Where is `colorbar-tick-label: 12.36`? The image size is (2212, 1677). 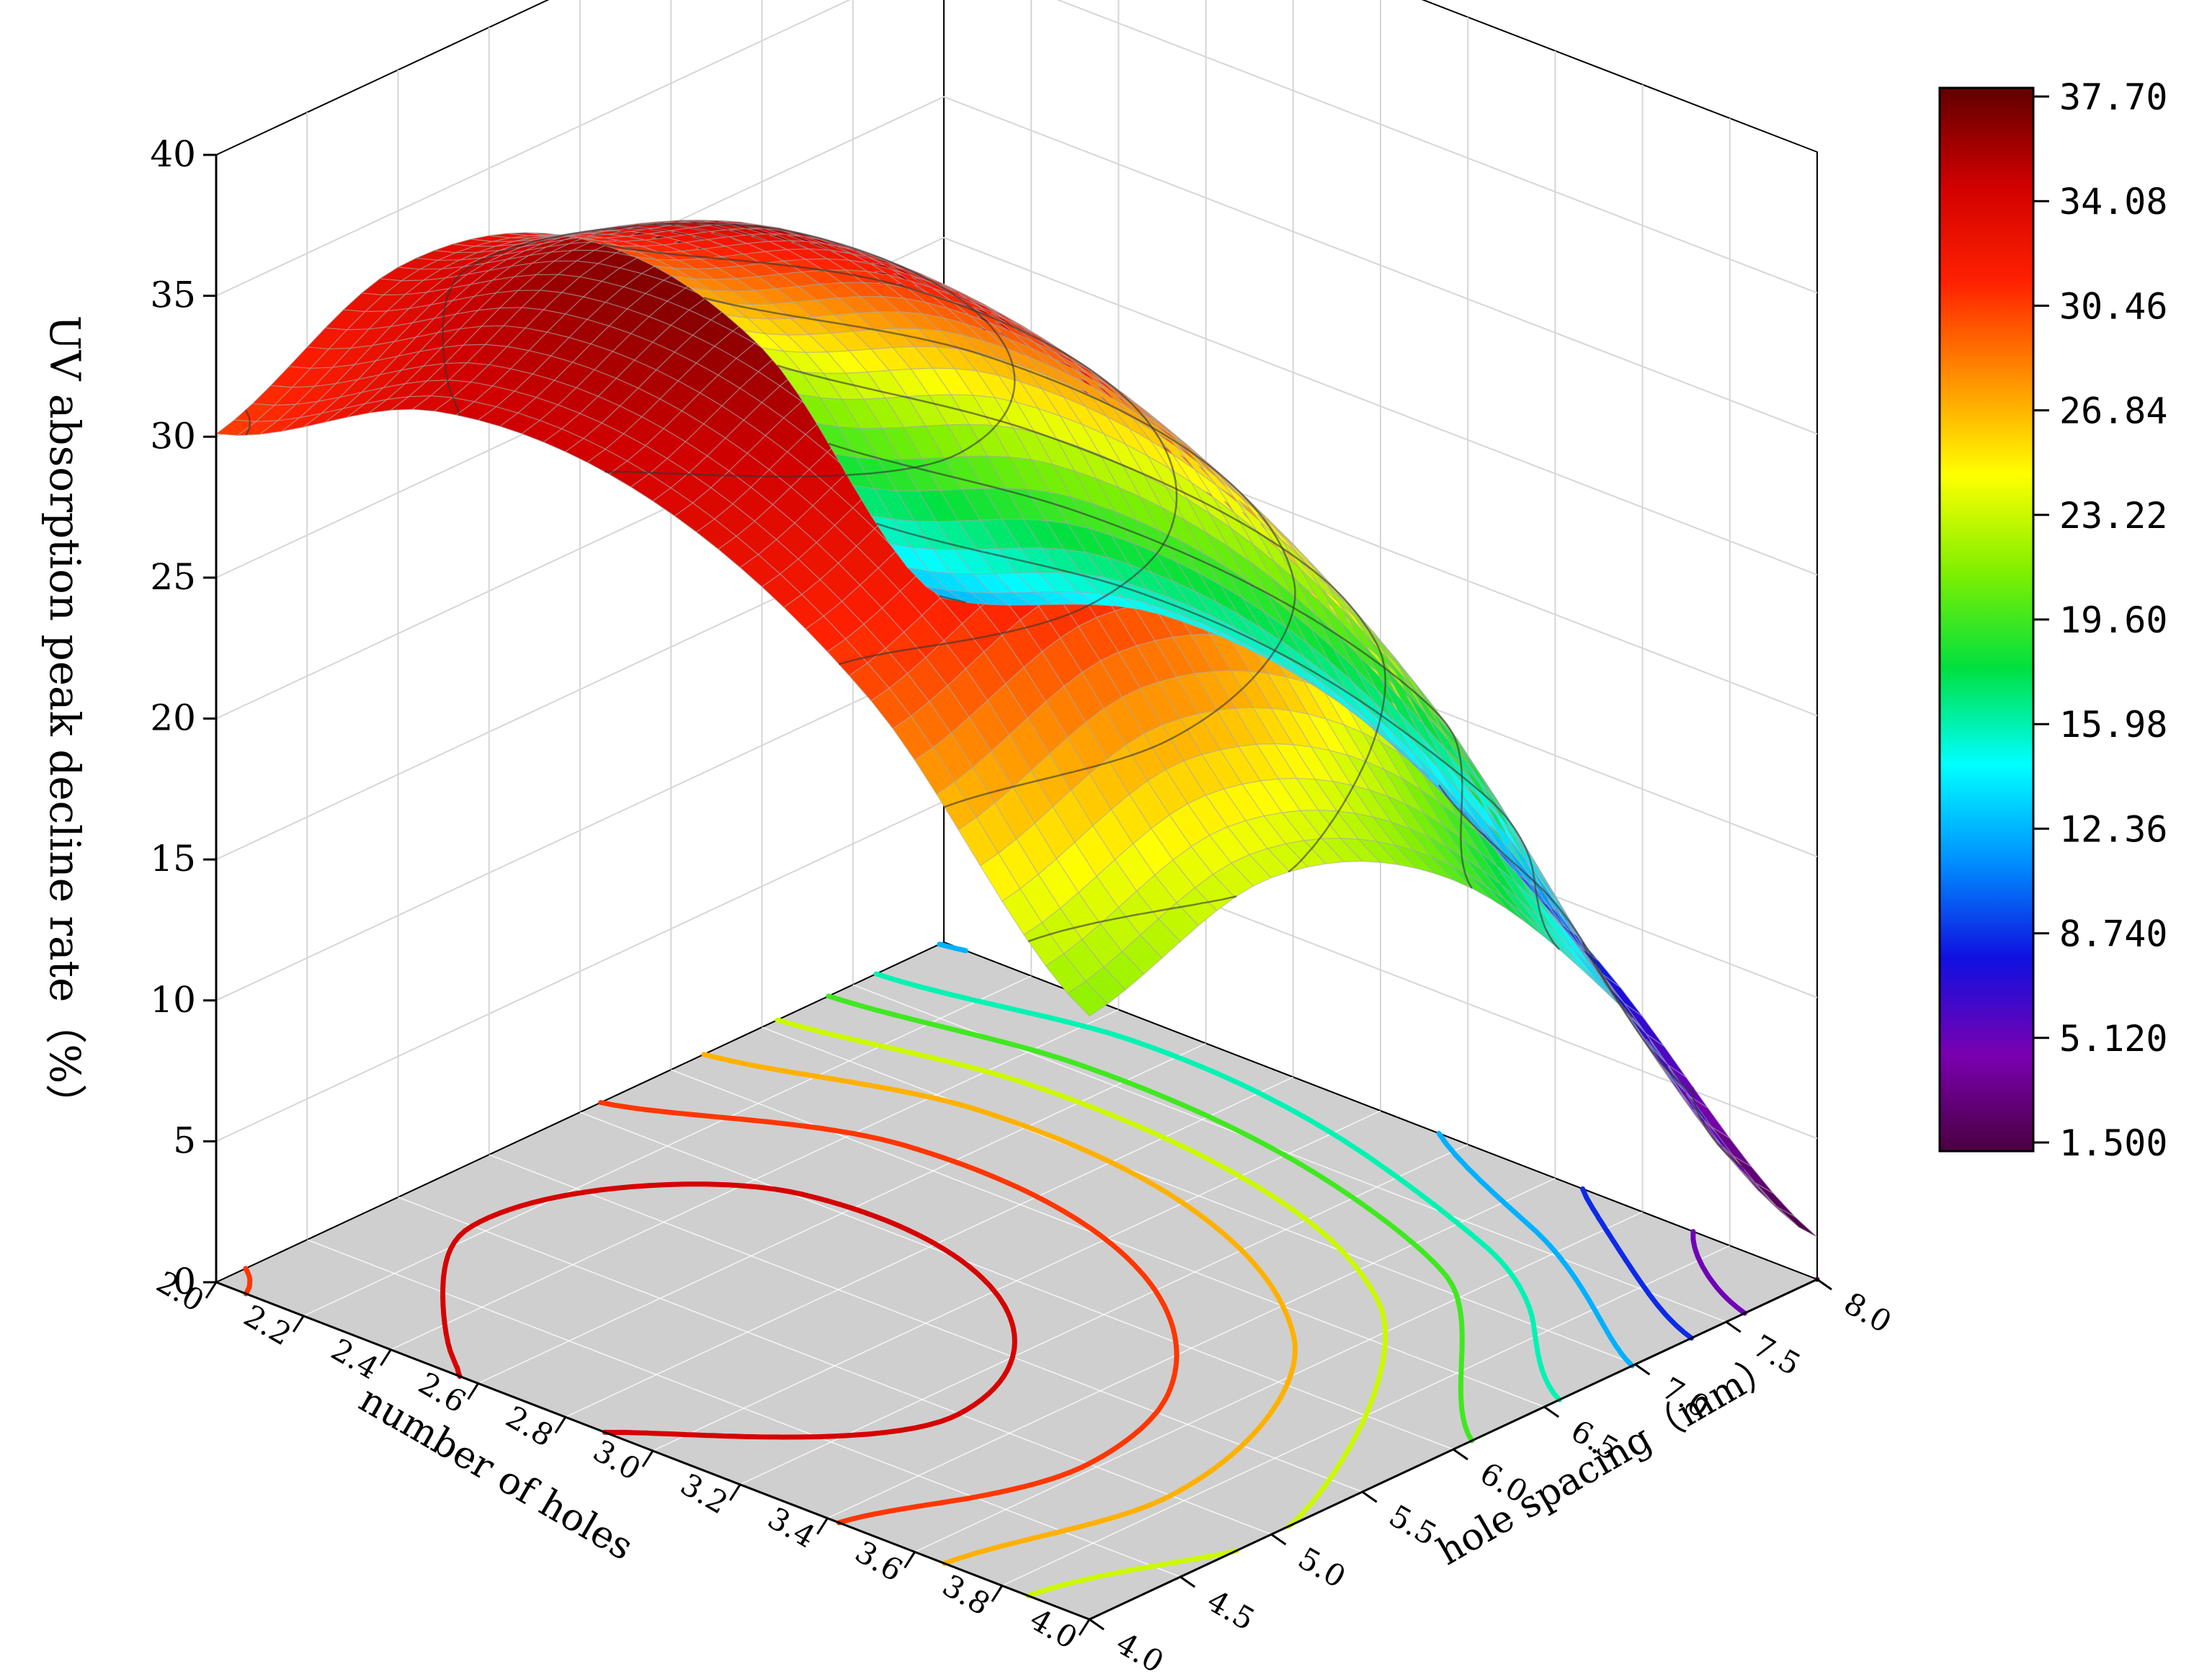
colorbar-tick-label: 12.36 is located at coordinates (2114, 829).